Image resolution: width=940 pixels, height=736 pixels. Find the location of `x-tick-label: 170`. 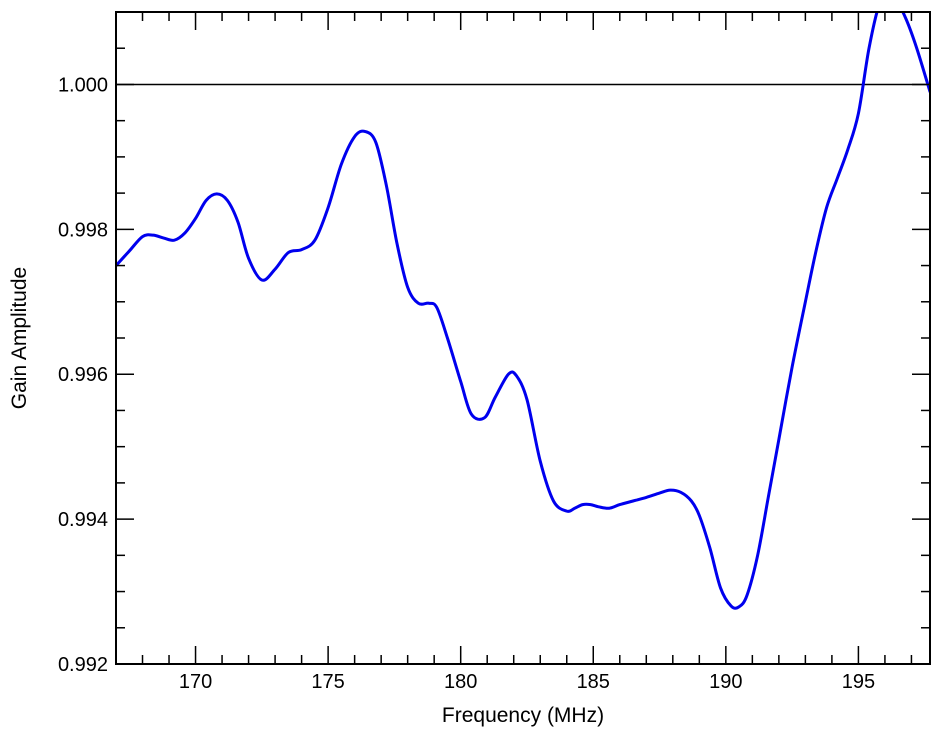

x-tick-label: 170 is located at coordinates (195, 682).